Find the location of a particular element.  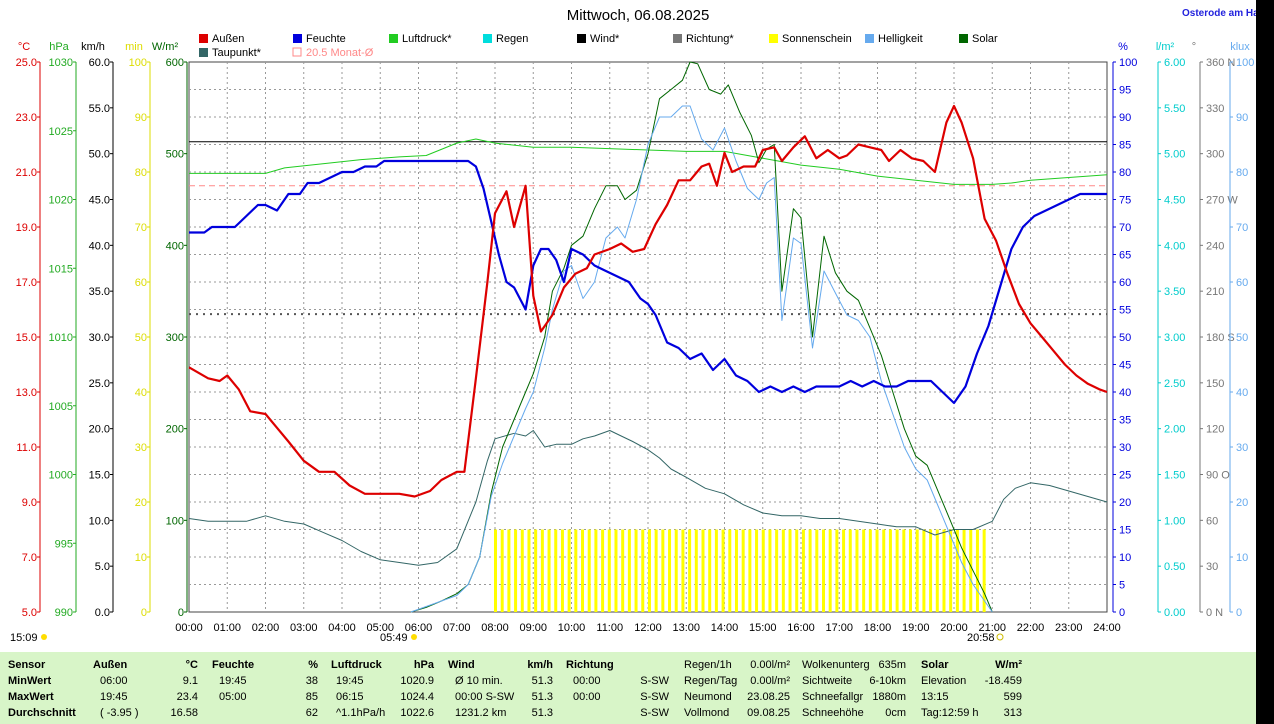

x-tick-label: 22:00 is located at coordinates (1031, 628).